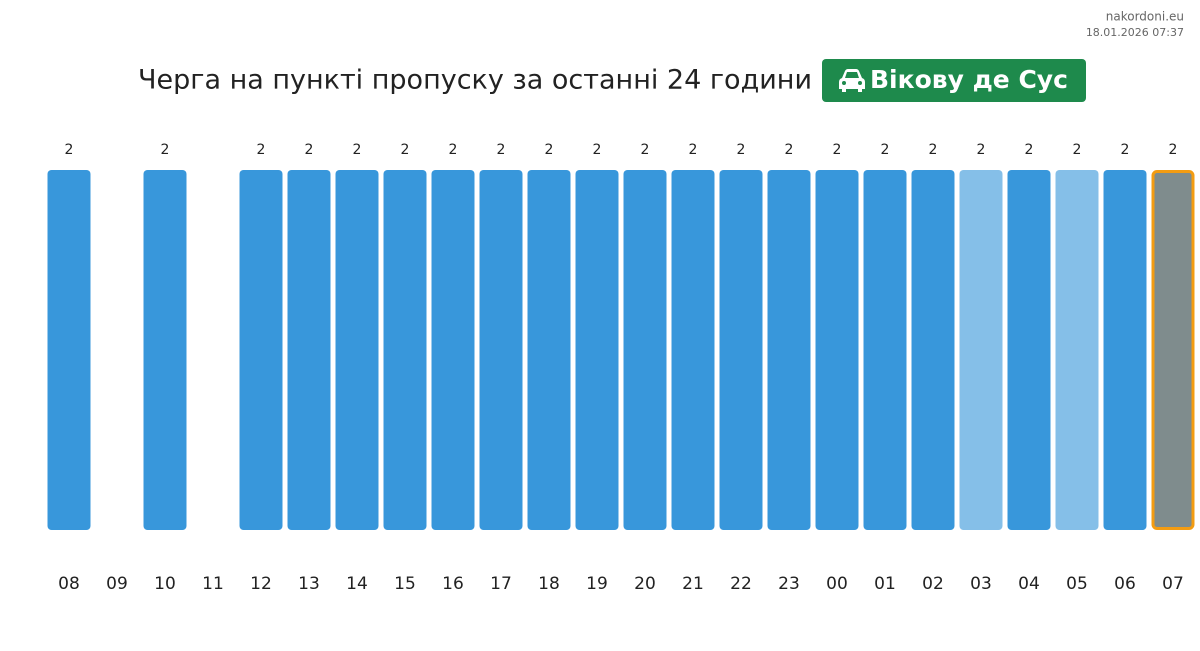 Image resolution: width=1200 pixels, height=651 pixels. I want to click on x-tick-label: 13, so click(309, 584).